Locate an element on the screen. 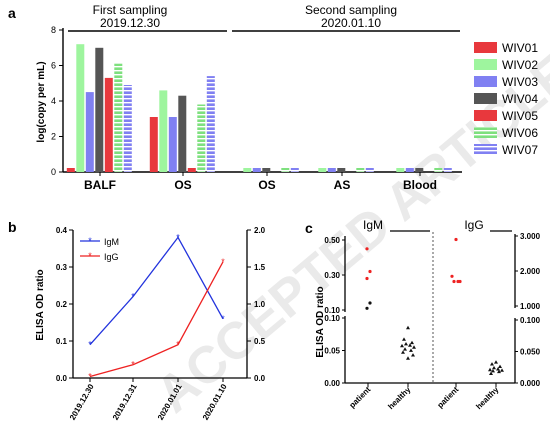 The image size is (550, 425). panel-label-c: c is located at coordinates (309, 228).